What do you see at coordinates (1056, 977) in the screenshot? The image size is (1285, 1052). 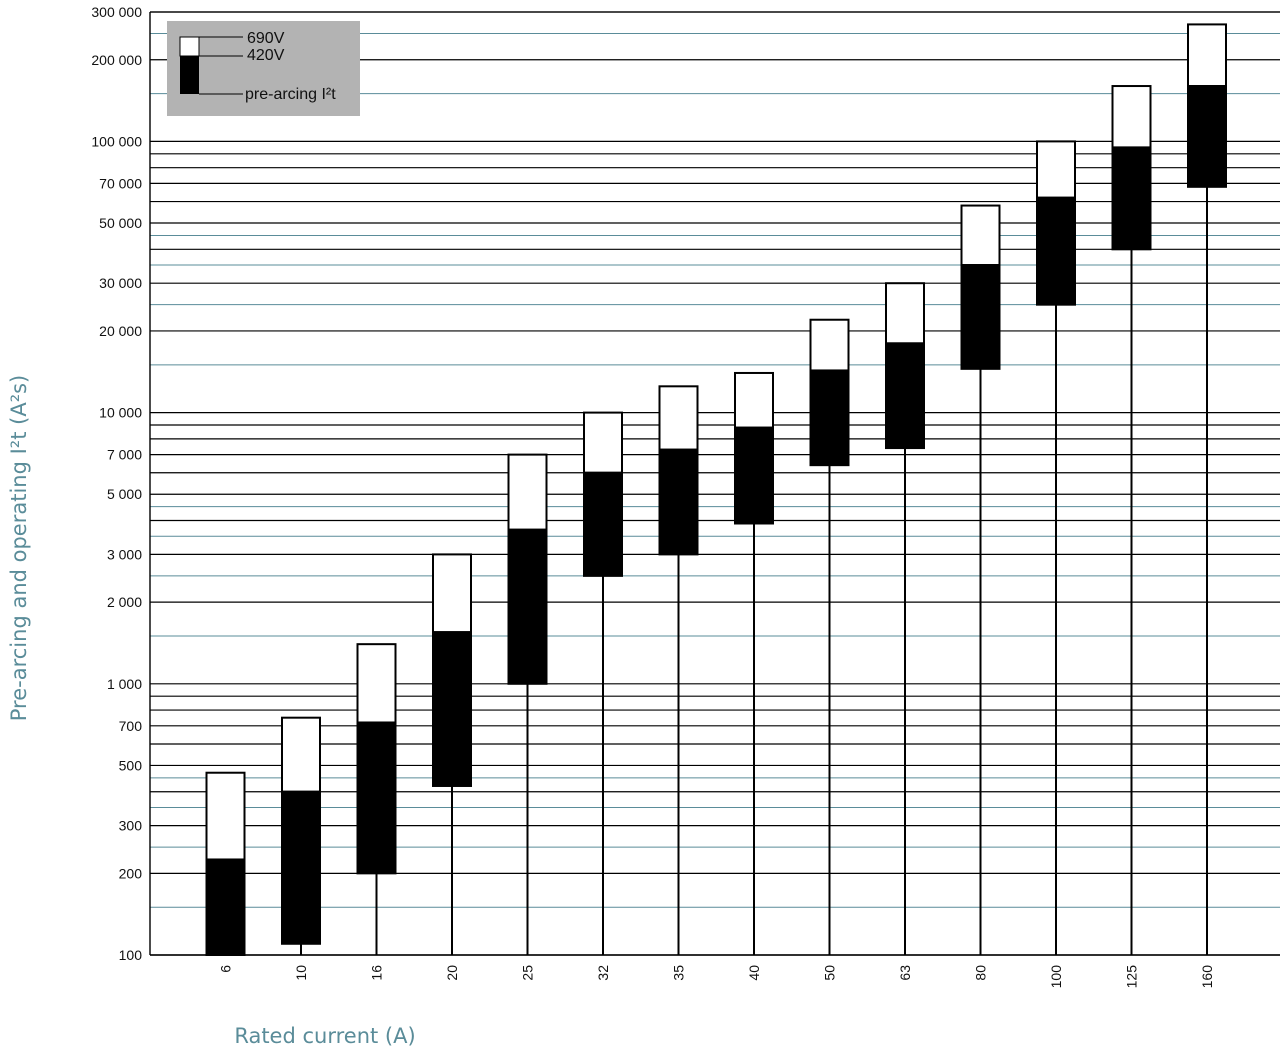 I see `x-tick-label: 100` at bounding box center [1056, 977].